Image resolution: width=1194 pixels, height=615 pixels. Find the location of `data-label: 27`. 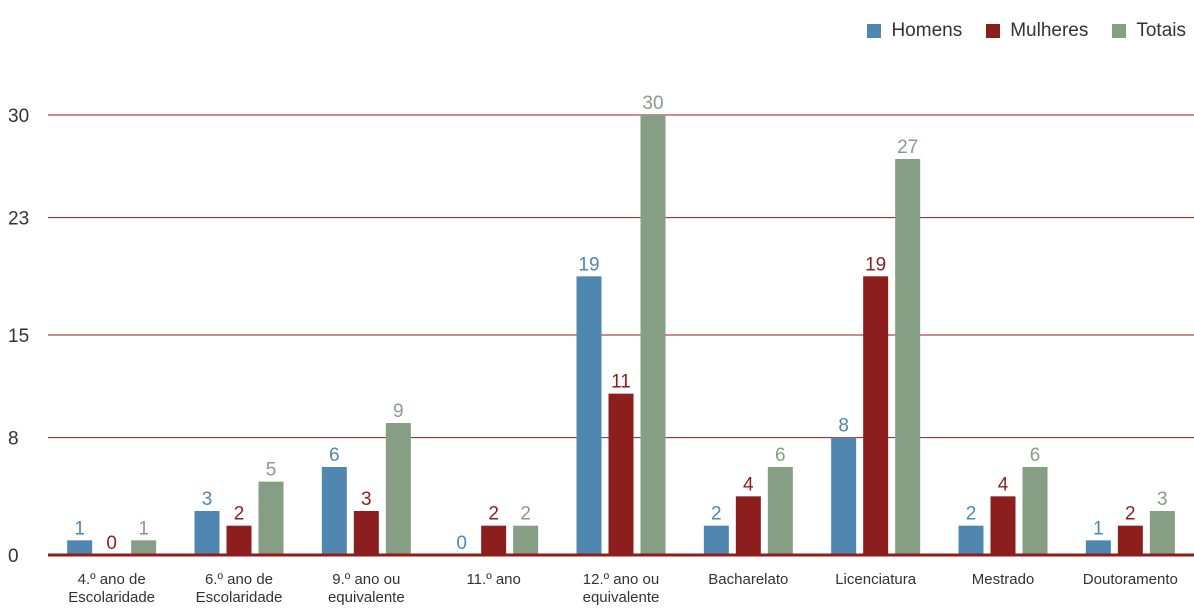

data-label: 27 is located at coordinates (907, 147).